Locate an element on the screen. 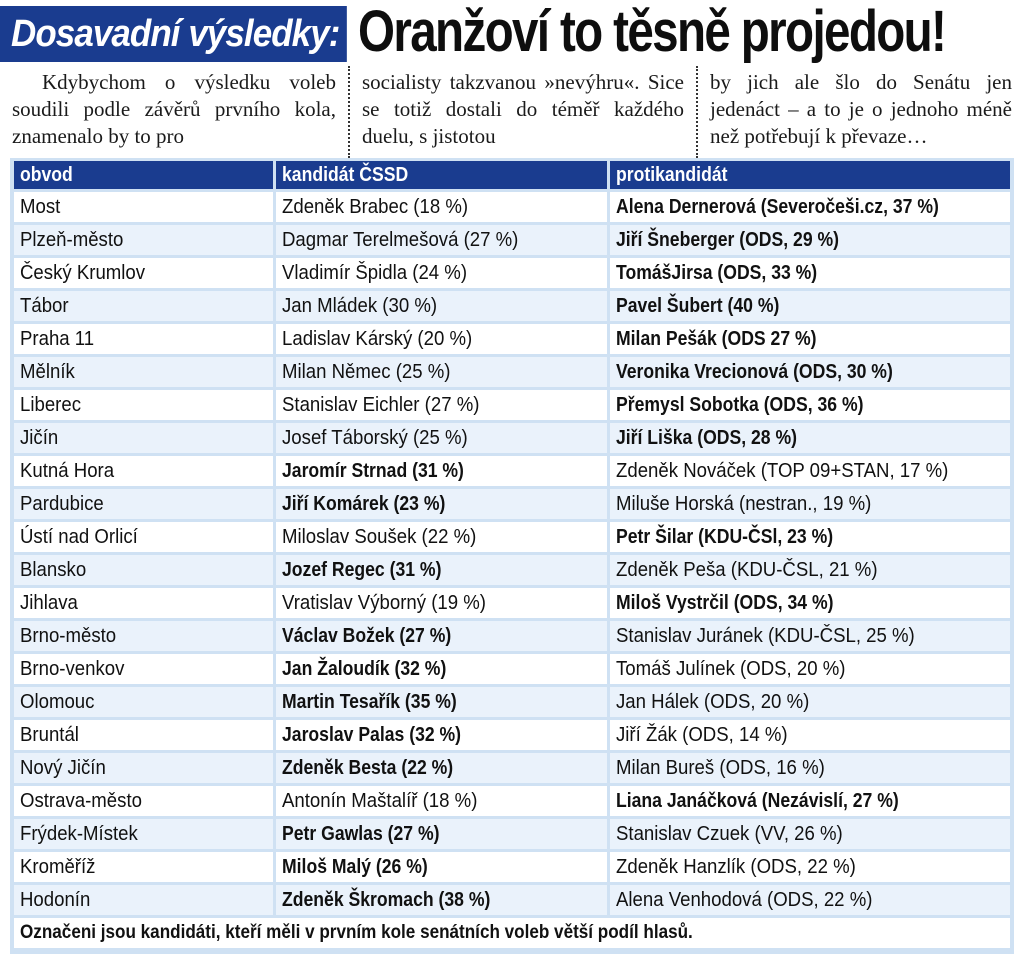 The image size is (1024, 954). cell-obvod: Tábor is located at coordinates (145, 306).